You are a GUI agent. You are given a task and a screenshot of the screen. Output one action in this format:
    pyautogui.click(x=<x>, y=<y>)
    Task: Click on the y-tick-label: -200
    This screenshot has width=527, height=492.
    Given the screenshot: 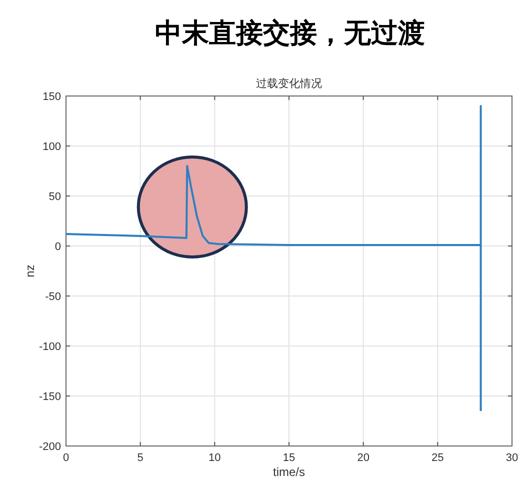 What is the action you would take?
    pyautogui.click(x=49, y=447)
    